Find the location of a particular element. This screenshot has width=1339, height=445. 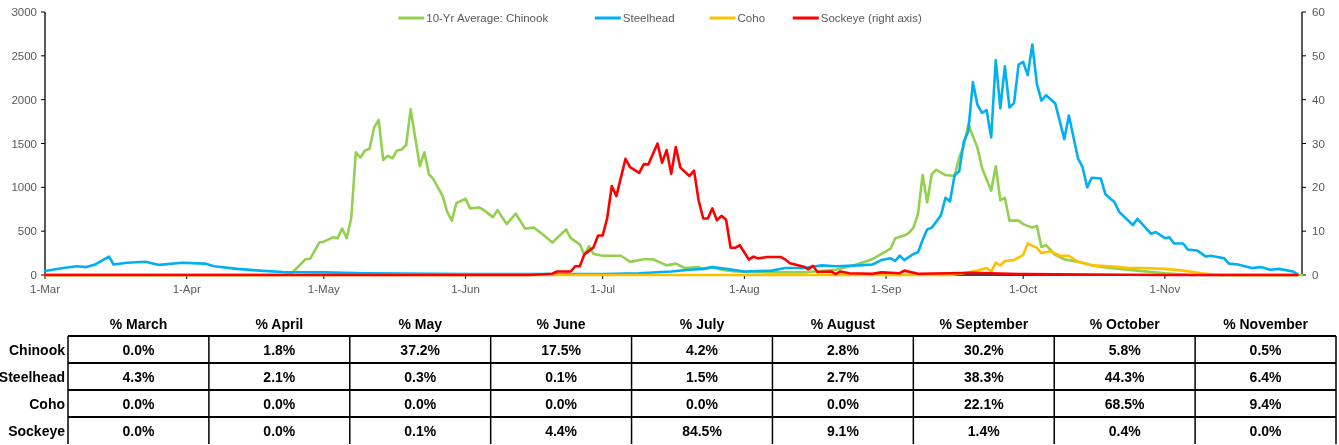

y-tick-label: 2500 is located at coordinates (24, 55).